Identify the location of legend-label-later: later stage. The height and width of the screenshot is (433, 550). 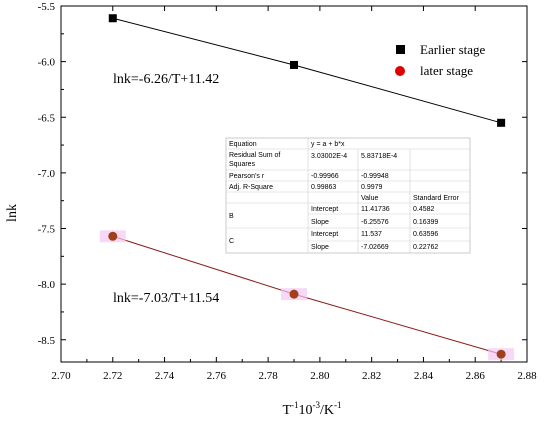
(446, 70).